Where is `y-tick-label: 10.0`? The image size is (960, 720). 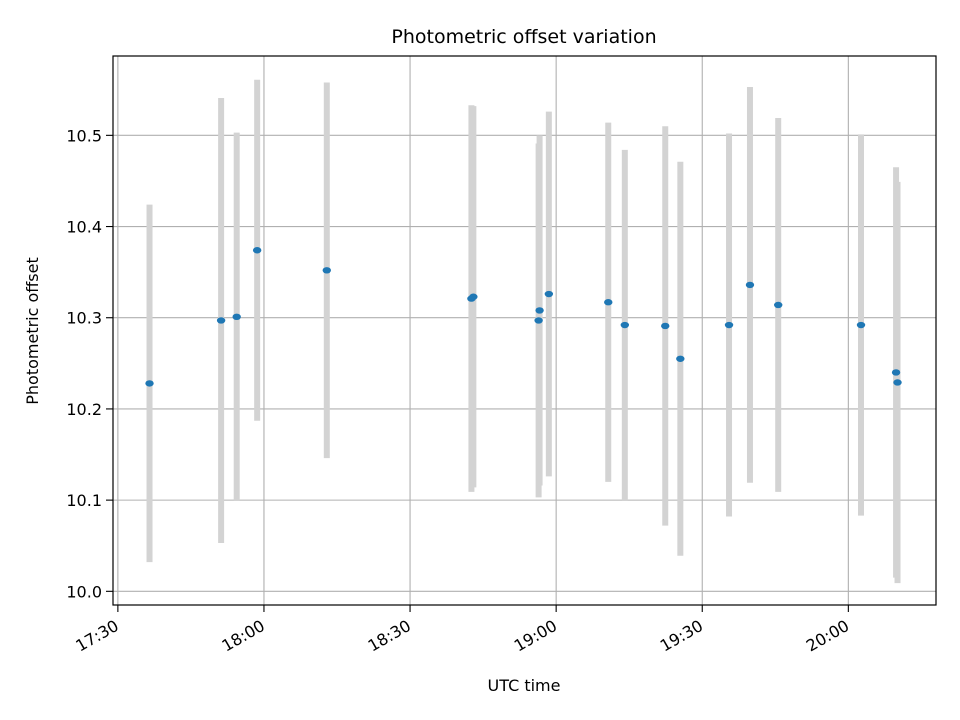
y-tick-label: 10.0 is located at coordinates (84, 591).